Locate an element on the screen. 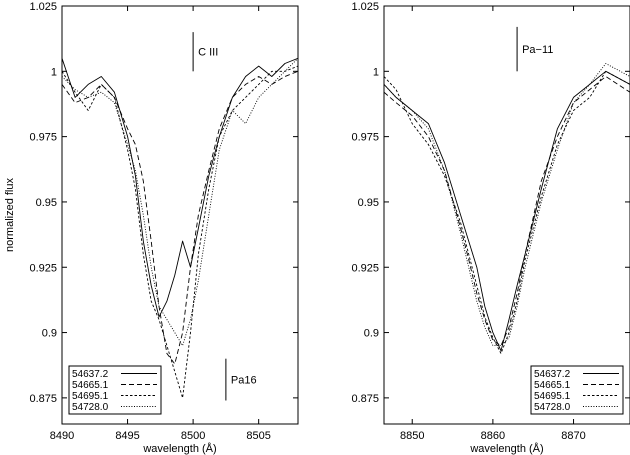 The height and width of the screenshot is (455, 630). x-tick-label: 8495 is located at coordinates (127, 436).